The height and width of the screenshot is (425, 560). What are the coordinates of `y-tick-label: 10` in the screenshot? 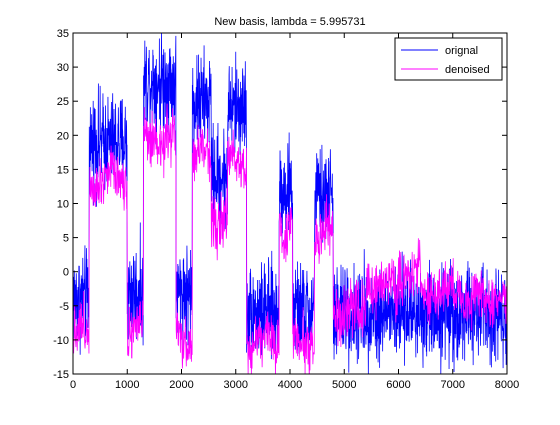 It's located at (63, 205).